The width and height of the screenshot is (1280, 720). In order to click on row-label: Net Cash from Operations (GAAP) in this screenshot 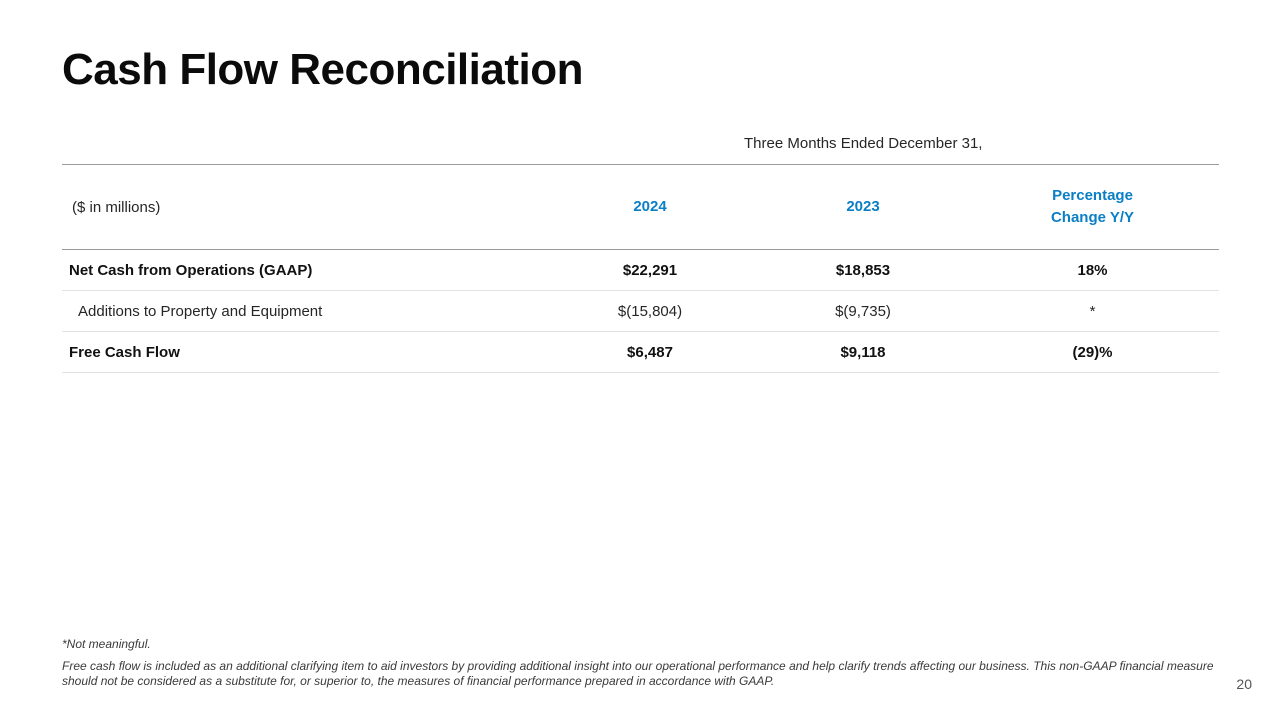, I will do `click(301, 270)`.